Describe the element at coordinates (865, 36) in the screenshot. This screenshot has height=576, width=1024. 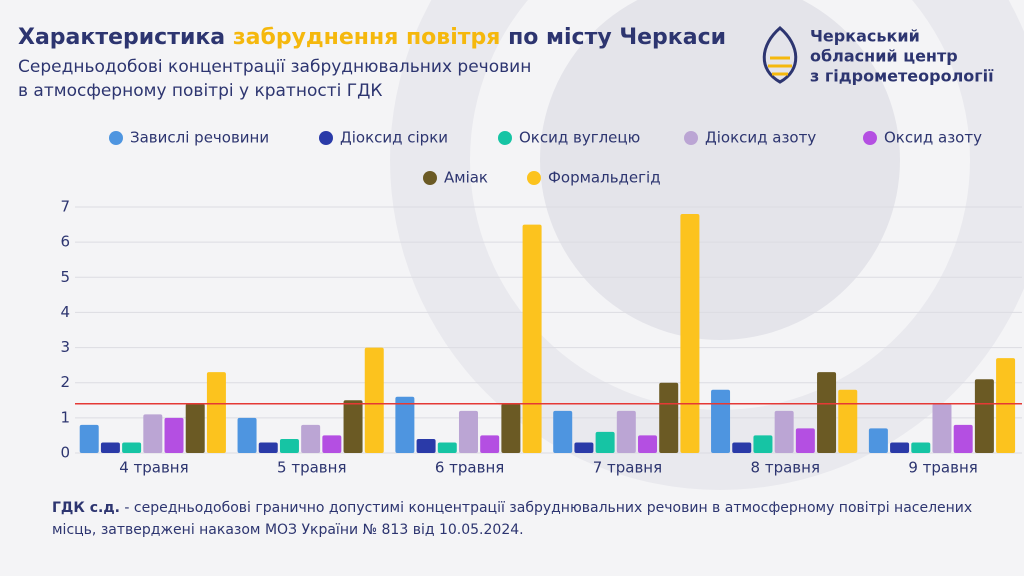
I see `logo-text: Черкаський` at that location.